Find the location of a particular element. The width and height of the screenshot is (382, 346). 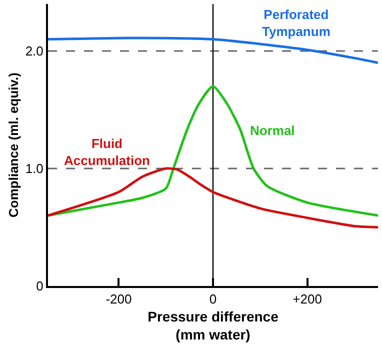

x-tick-label: -200 is located at coordinates (119, 299).